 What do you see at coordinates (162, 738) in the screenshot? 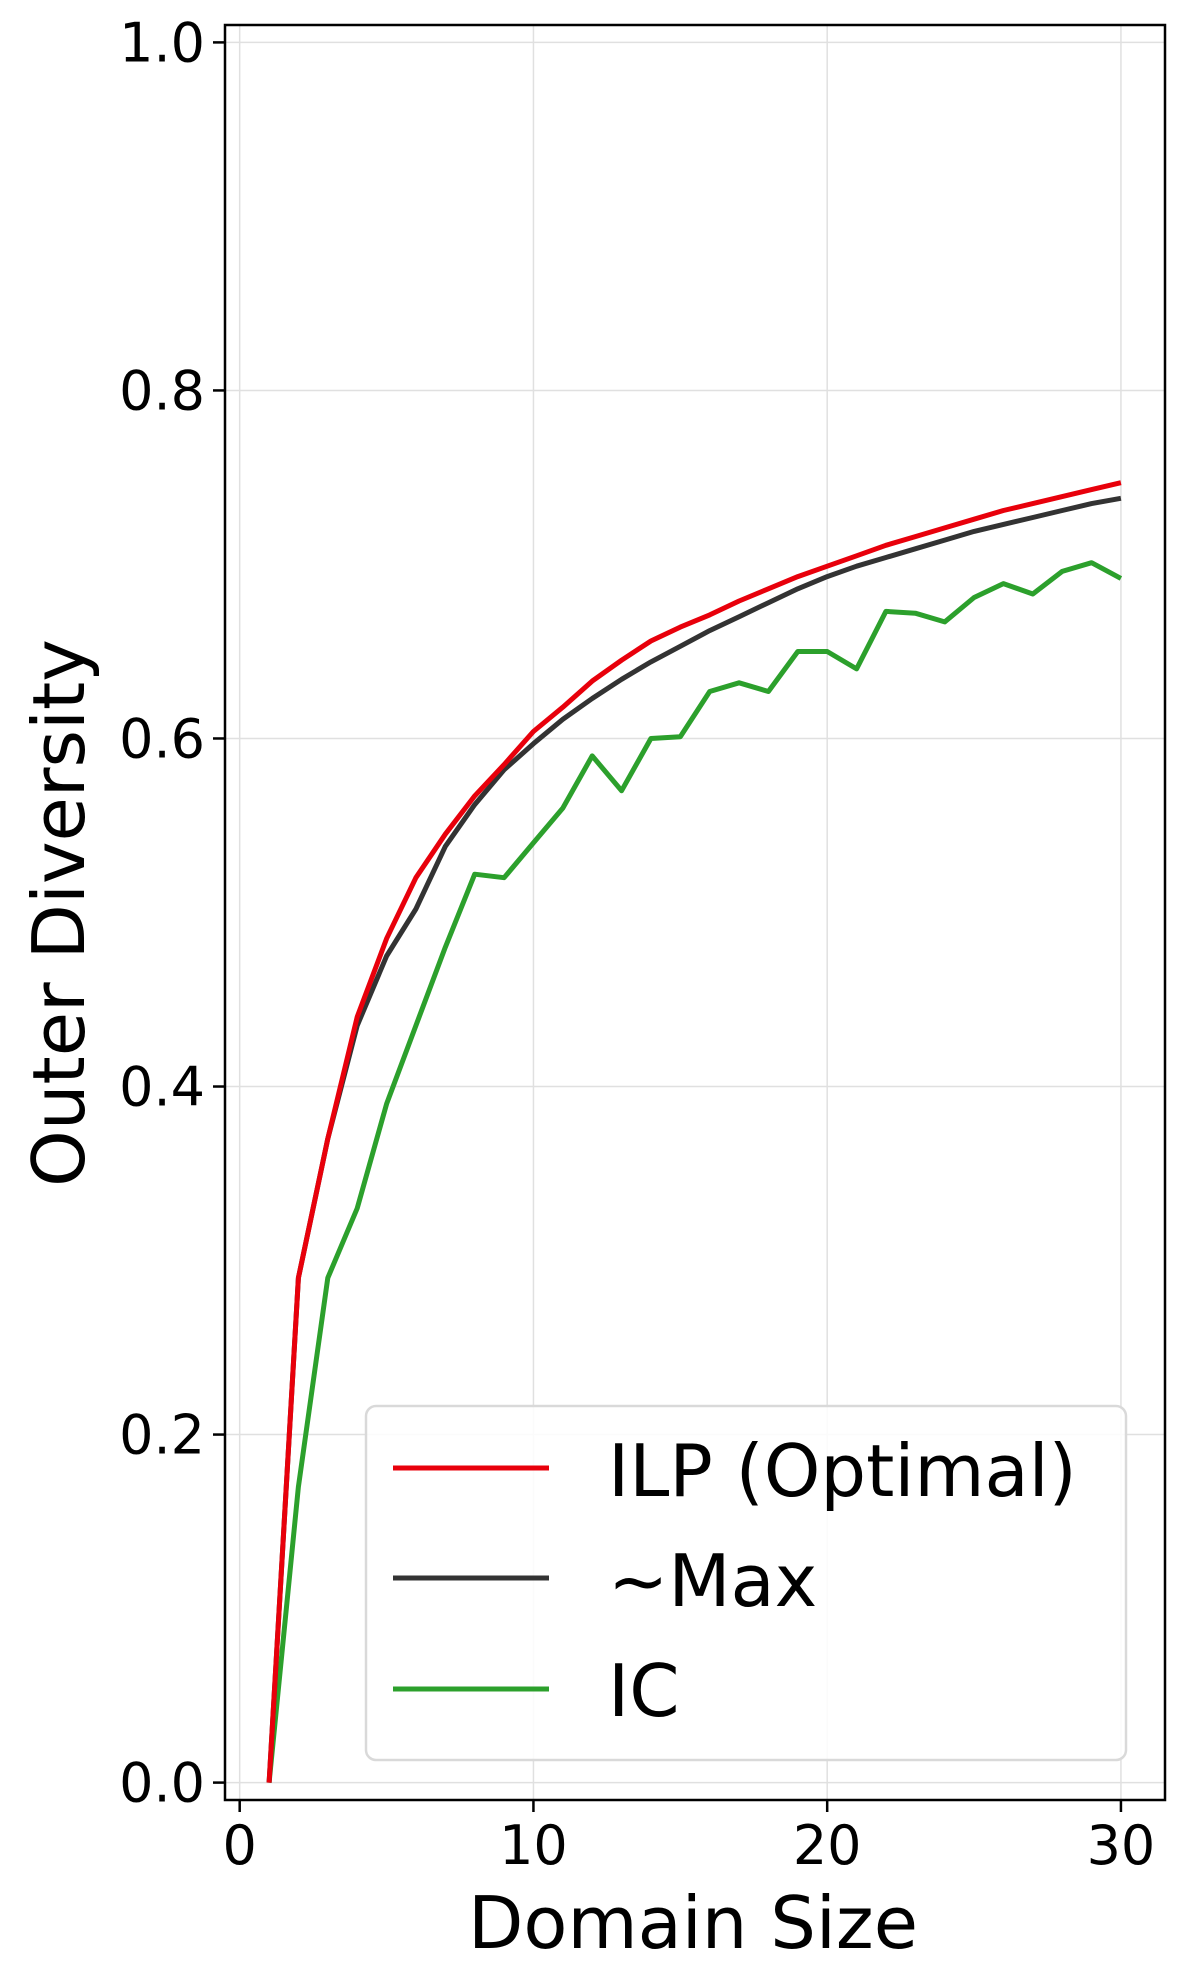
I see `y-tick-label: 0.6` at bounding box center [162, 738].